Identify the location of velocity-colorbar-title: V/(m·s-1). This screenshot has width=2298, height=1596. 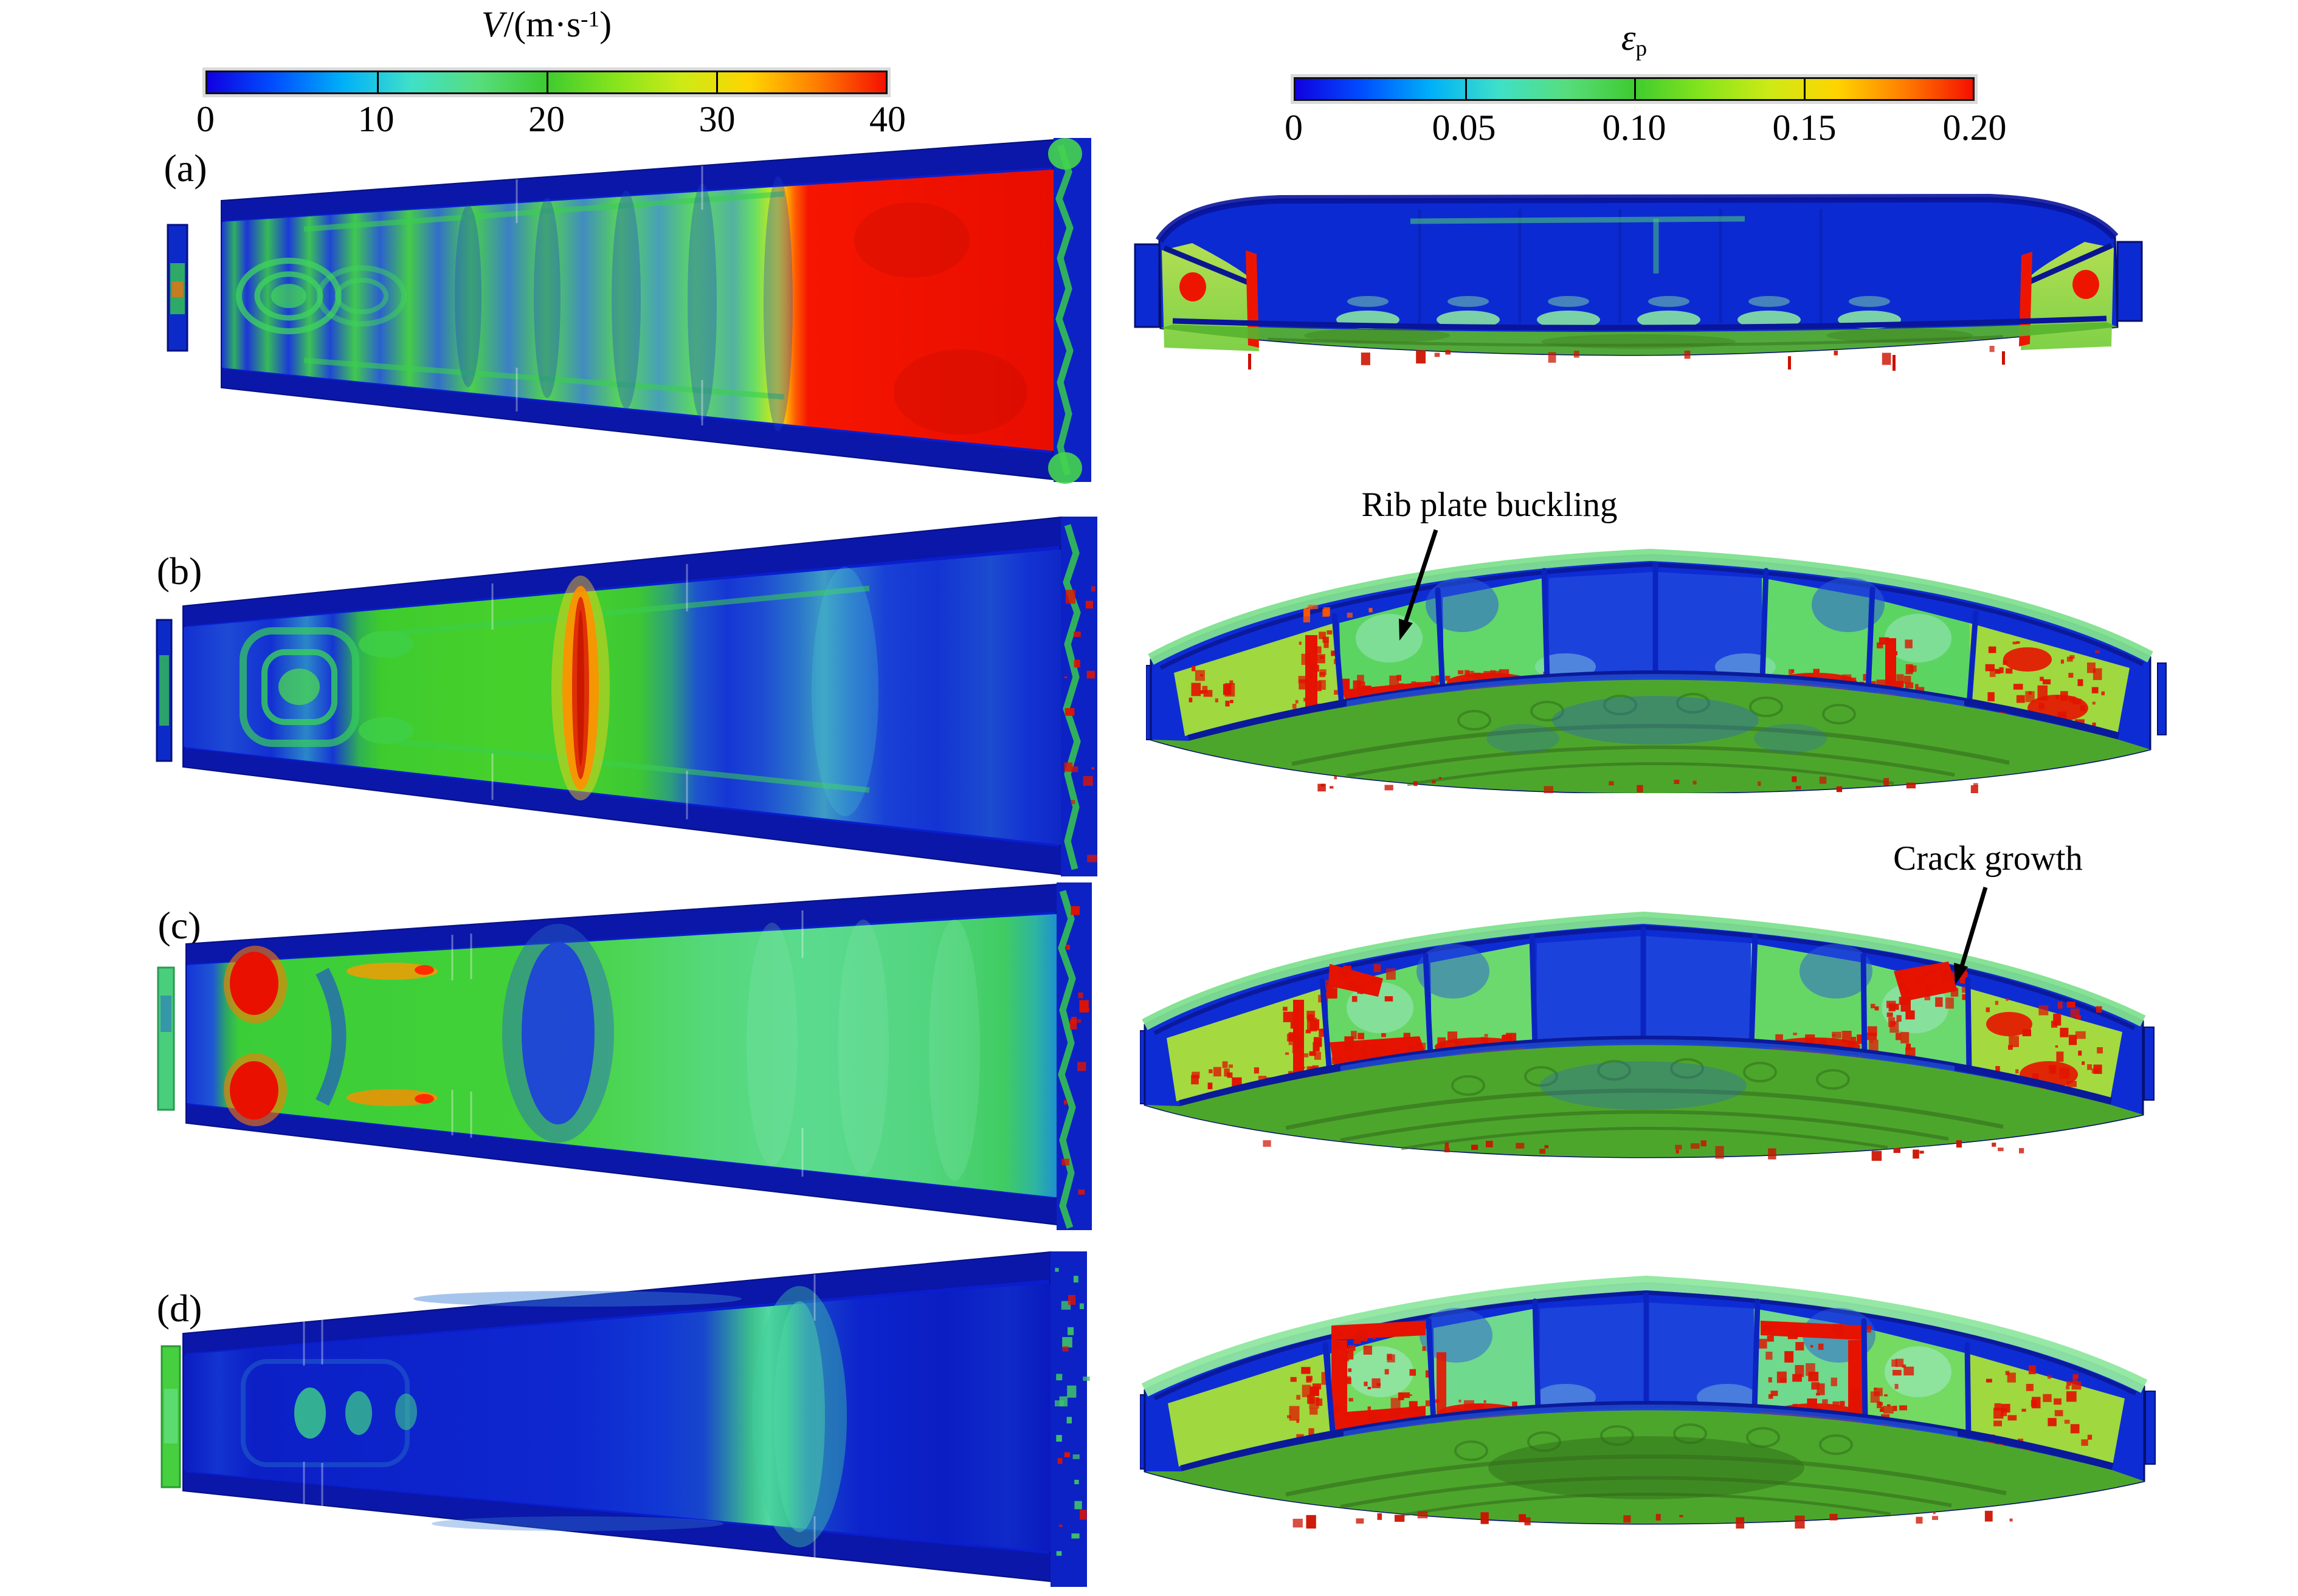
(546, 25).